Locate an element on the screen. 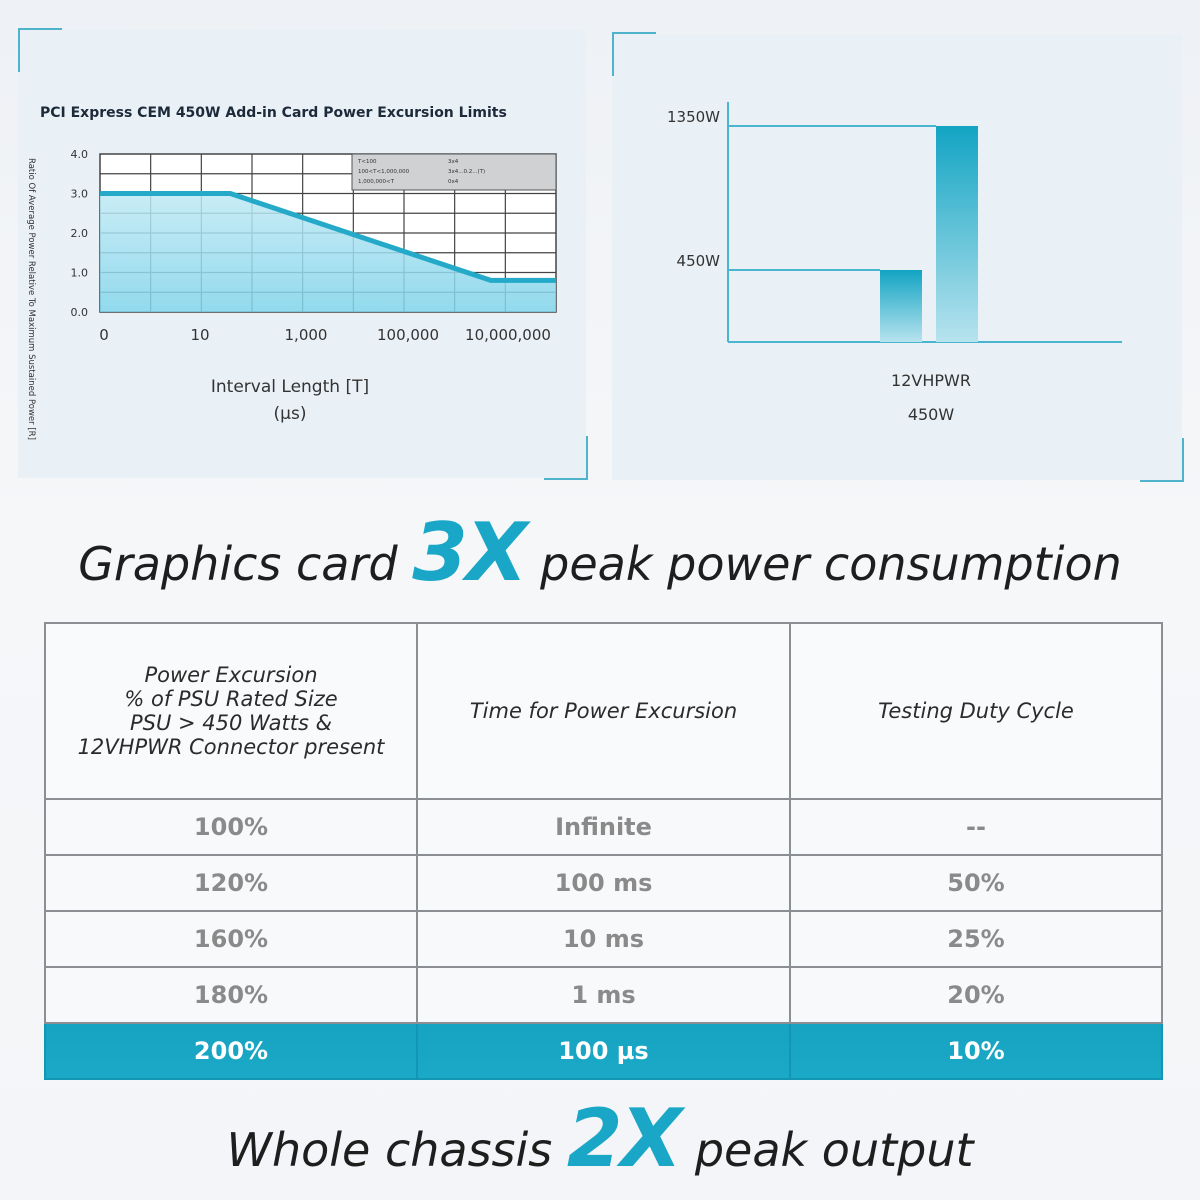 Image resolution: width=1200 pixels, height=1200 pixels. header-duty-cycle: Testing Duty Cycle is located at coordinates (976, 711).